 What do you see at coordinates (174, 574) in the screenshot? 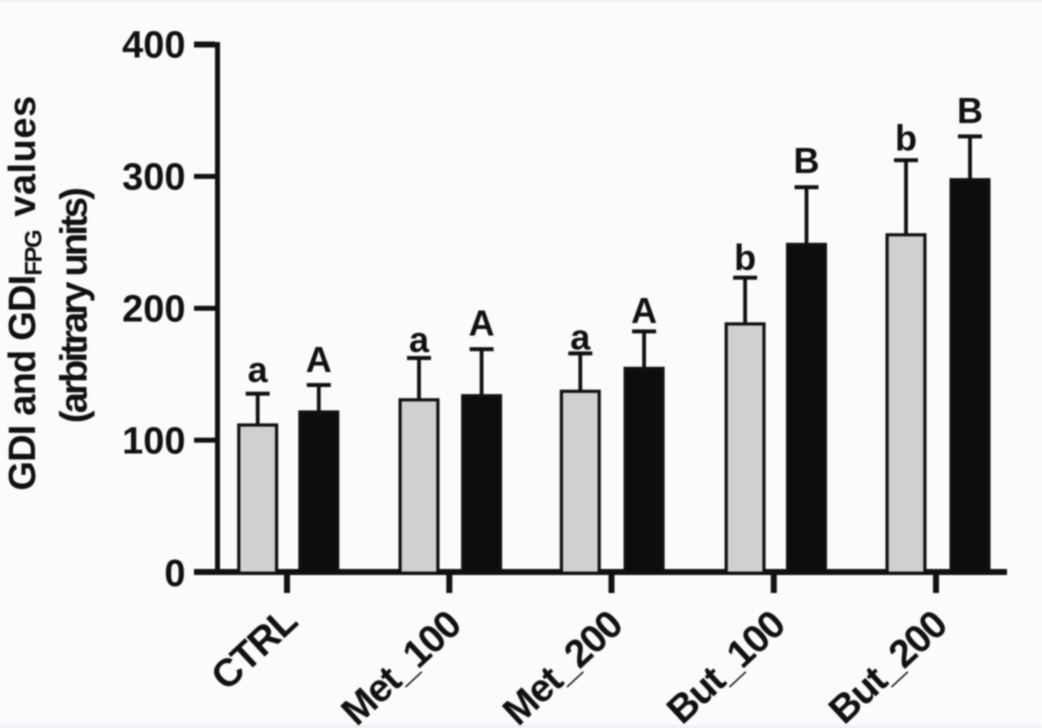
I see `svg-text: 0` at bounding box center [174, 574].